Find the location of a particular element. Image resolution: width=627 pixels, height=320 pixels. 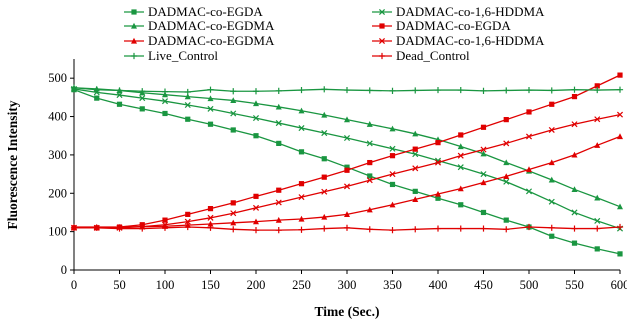

legend-label: DADMAC-co-EGDMA is located at coordinates (211, 40).